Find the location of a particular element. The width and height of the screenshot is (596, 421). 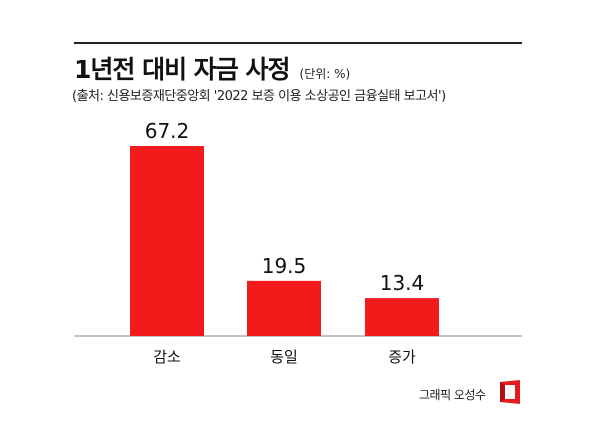

category-label-2: 동일 is located at coordinates (284, 357).